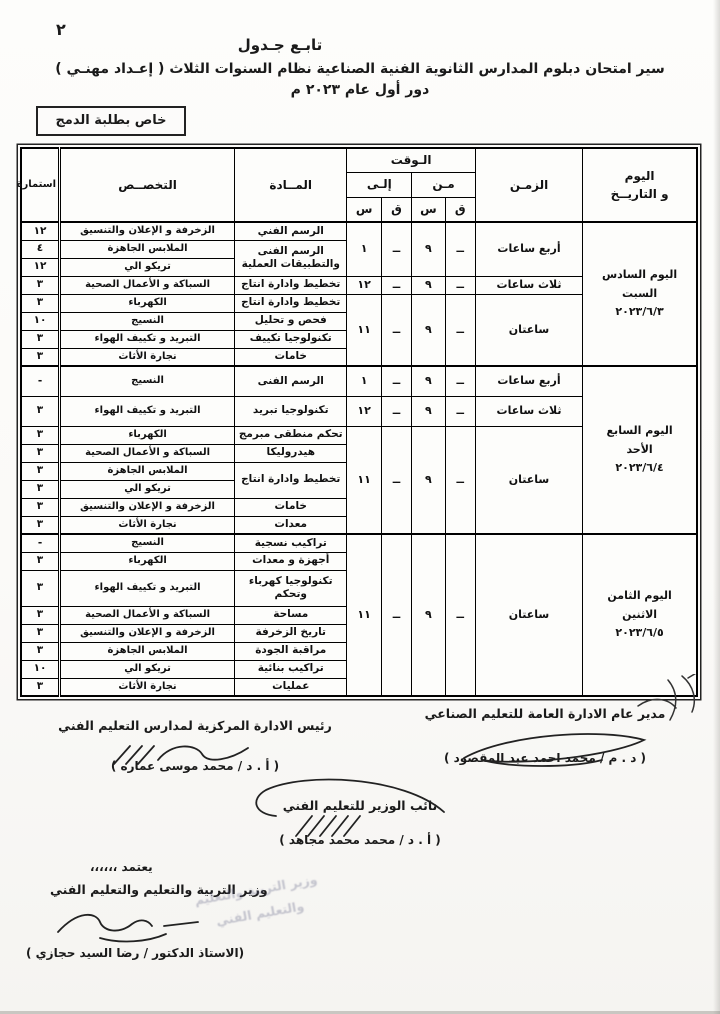 This screenshot has width=720, height=1014. I want to click on signature-scribble-right, so click(555, 750).